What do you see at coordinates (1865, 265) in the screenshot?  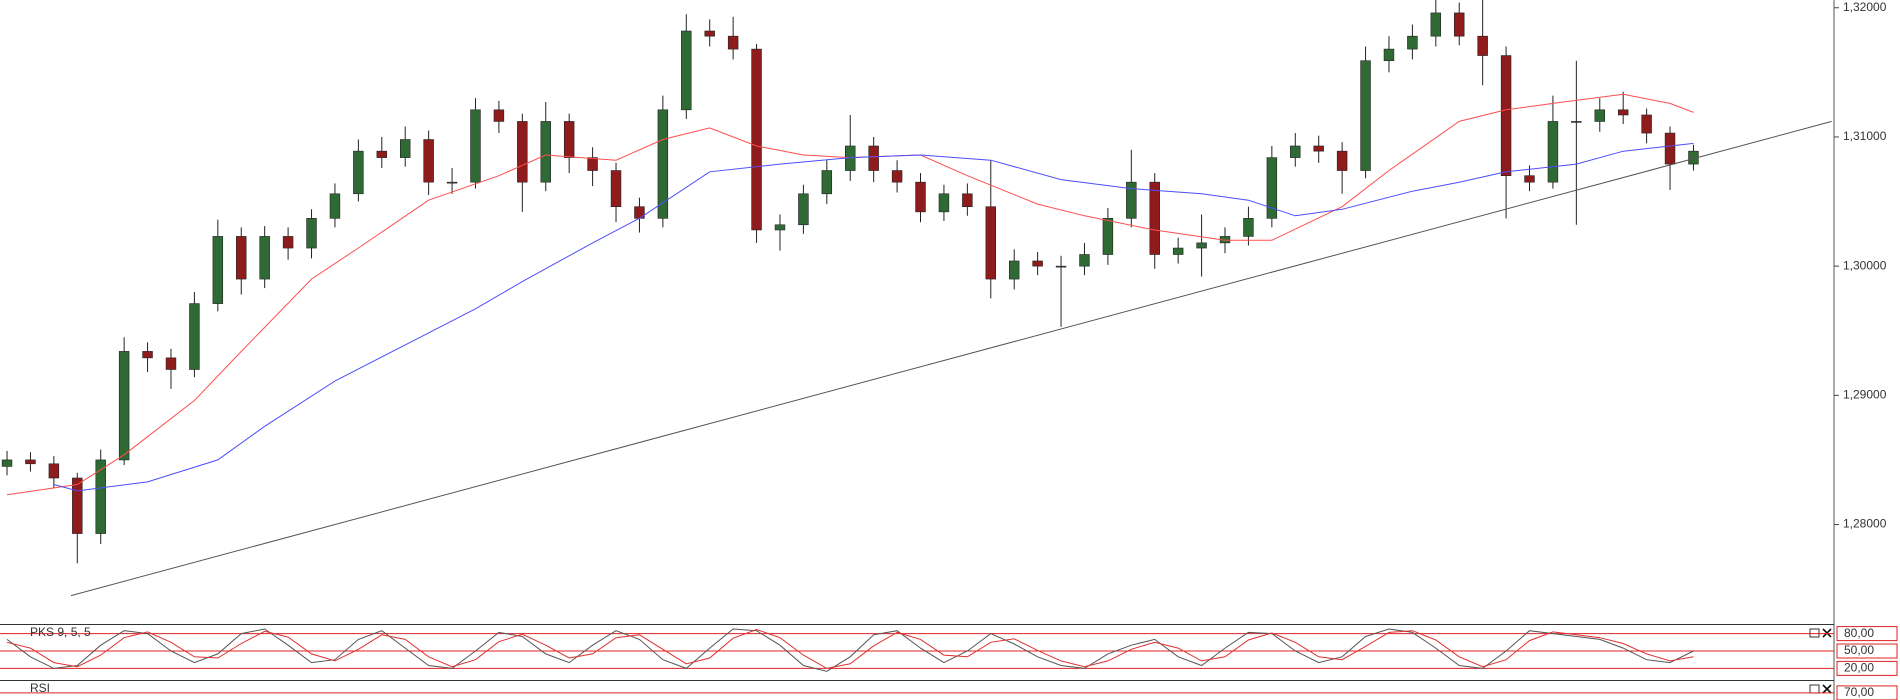 I see `y-tick-label: 1,30000` at bounding box center [1865, 265].